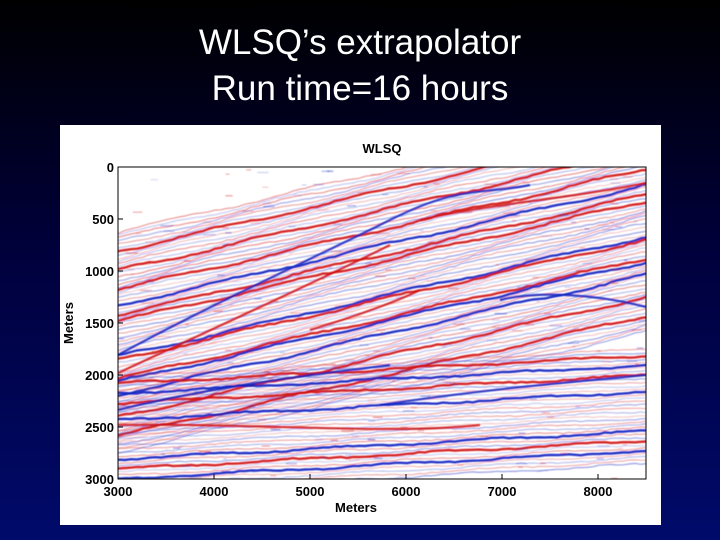 Image resolution: width=720 pixels, height=540 pixels. Describe the element at coordinates (358, 486) in the screenshot. I see `x-axis: 3000 4000 5000 6000 7000 8000` at that location.